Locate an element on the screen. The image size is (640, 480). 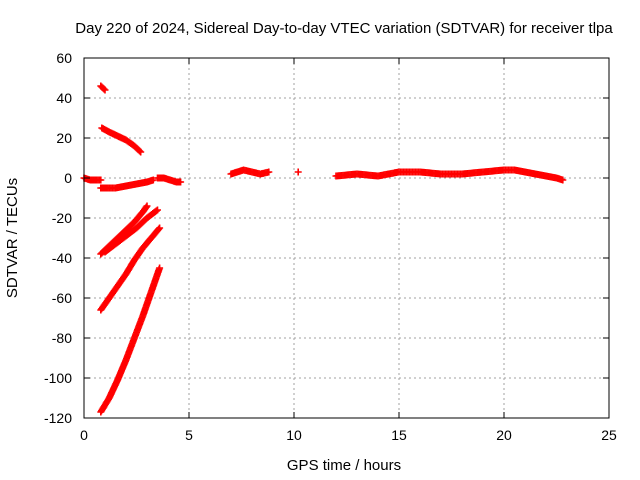
x-tick-labels: 0 5 10 15 20 25 is located at coordinates (348, 435).